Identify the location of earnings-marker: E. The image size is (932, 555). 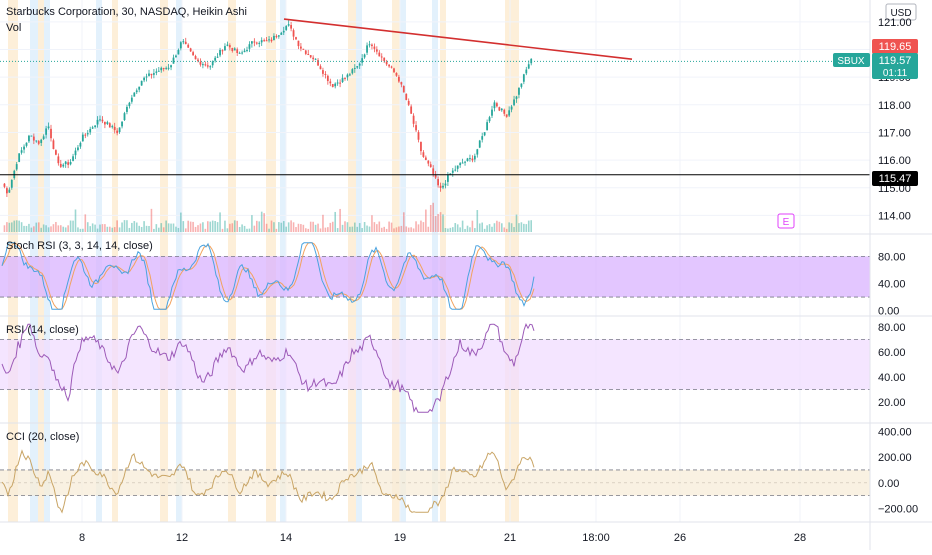
(786, 221).